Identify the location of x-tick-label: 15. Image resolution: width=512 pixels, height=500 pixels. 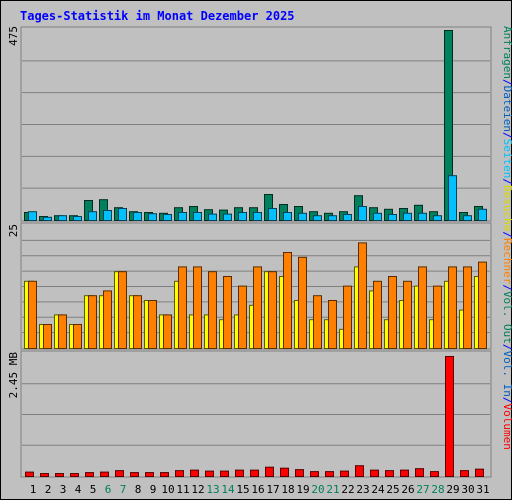
(242, 489).